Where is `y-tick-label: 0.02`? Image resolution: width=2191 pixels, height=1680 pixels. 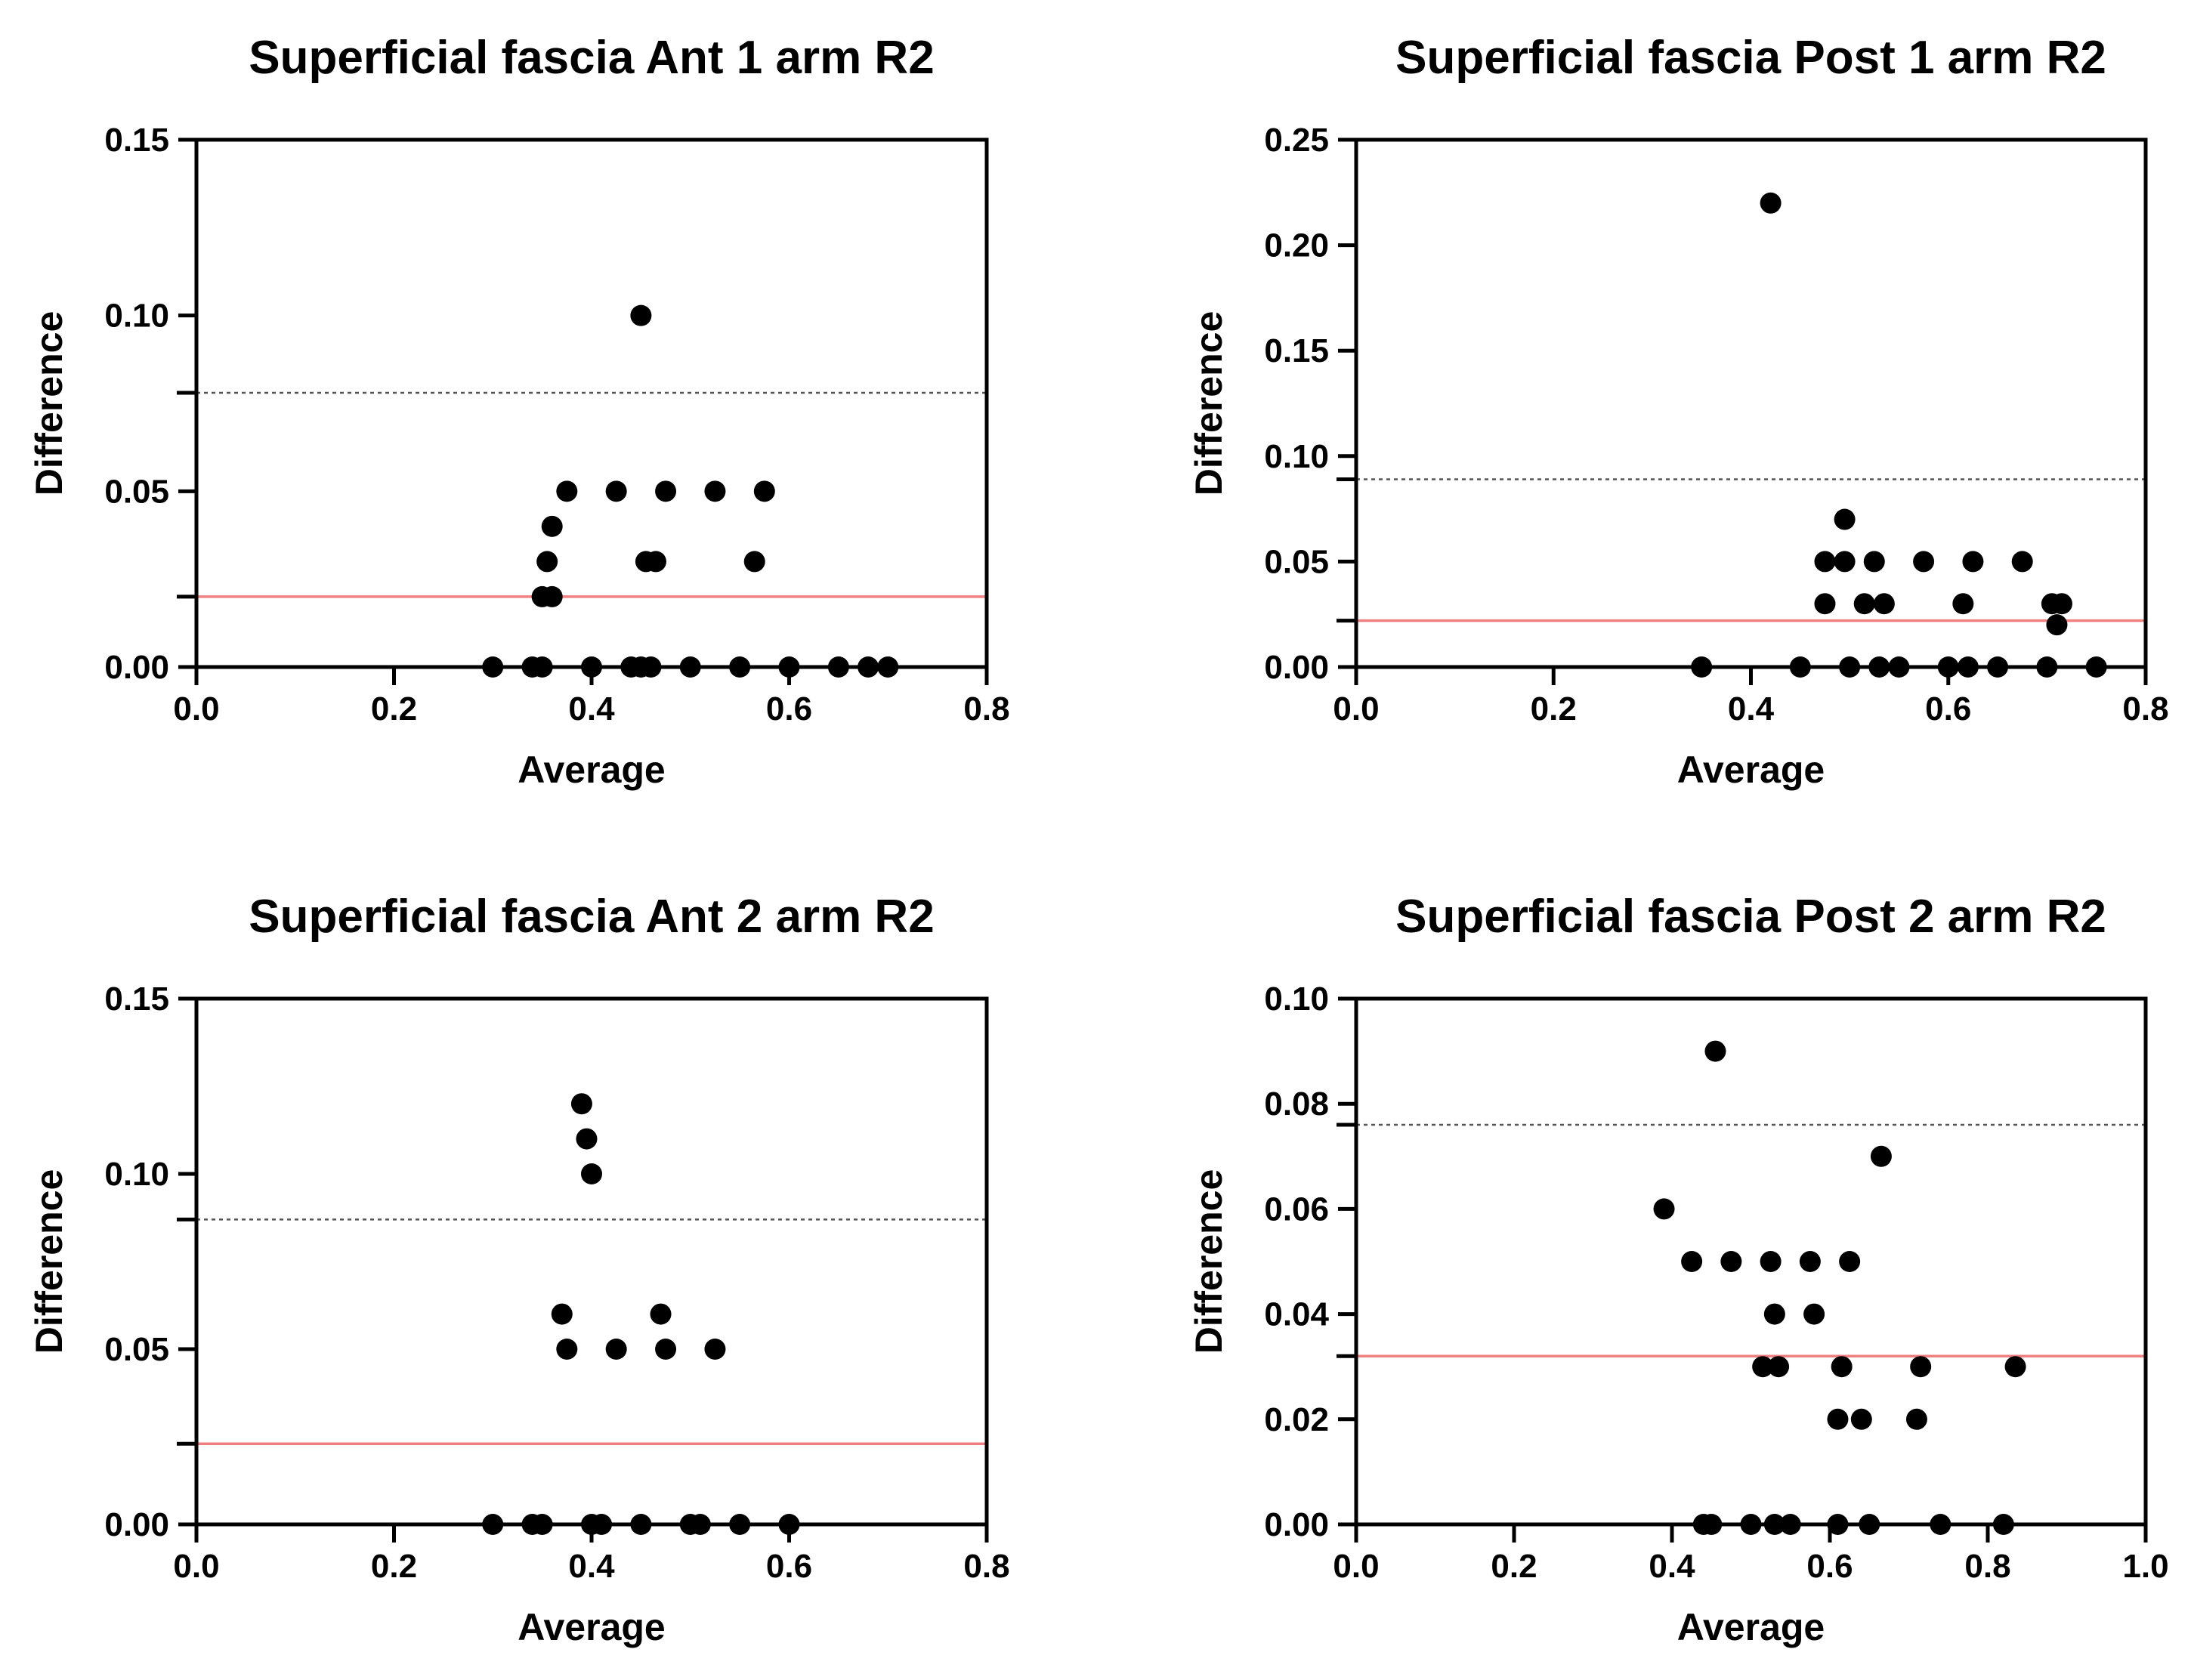 y-tick-label: 0.02 is located at coordinates (1296, 1419).